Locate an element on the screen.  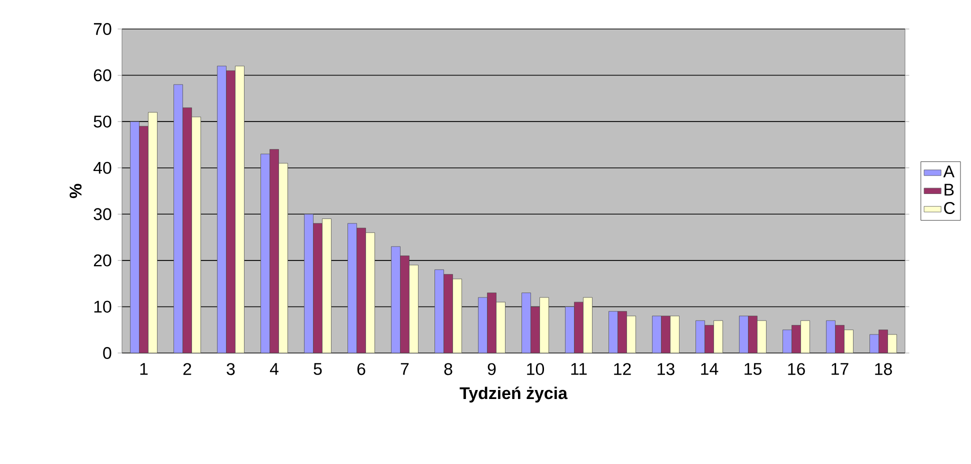
x-tick-label: 4 is located at coordinates (274, 369).